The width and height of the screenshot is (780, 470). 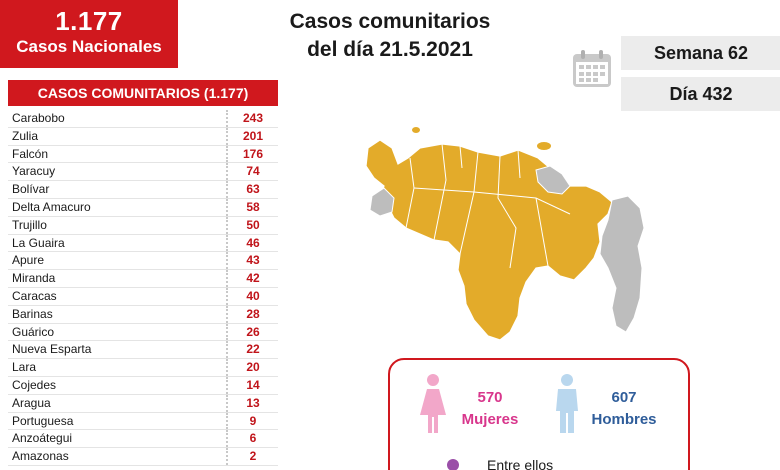 What do you see at coordinates (252, 136) in the screenshot?
I see `state-cases: 201` at bounding box center [252, 136].